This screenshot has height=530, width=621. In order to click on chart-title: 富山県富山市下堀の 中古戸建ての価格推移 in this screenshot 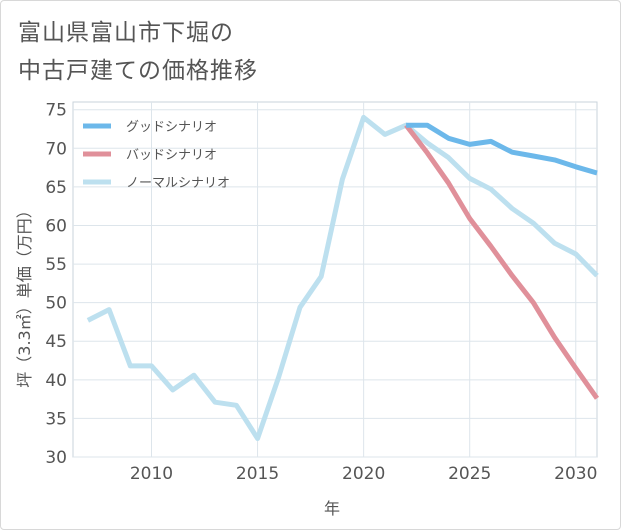, I will do `click(138, 52)`.